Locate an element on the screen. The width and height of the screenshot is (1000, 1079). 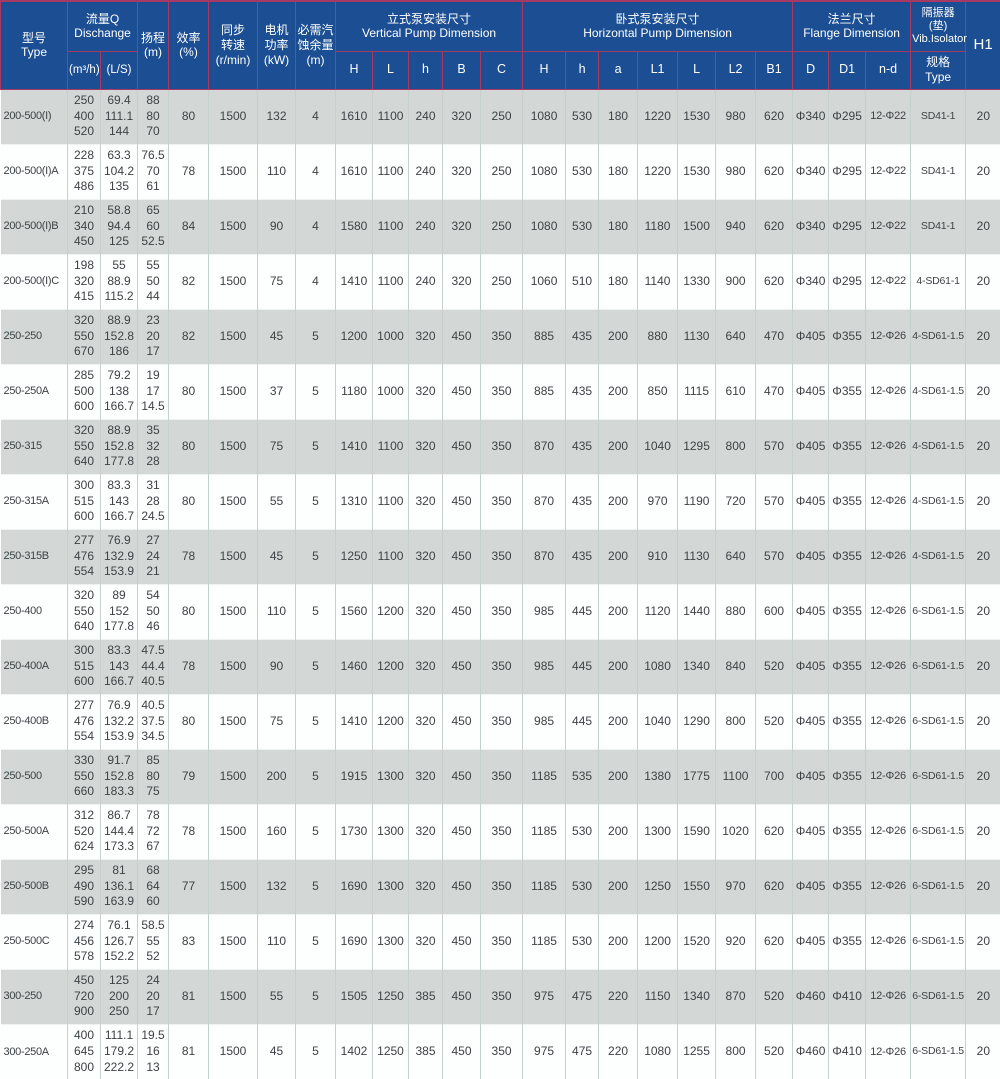
cell-discharge-m3h: 300 515 600 is located at coordinates (84, 666).